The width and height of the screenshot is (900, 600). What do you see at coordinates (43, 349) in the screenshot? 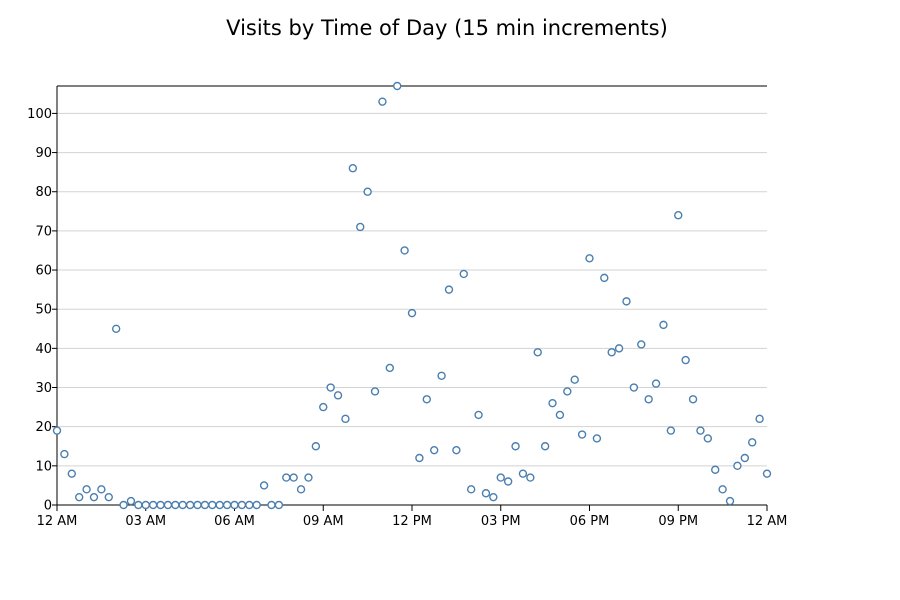
I see `y-tick-label: 40` at bounding box center [43, 349].